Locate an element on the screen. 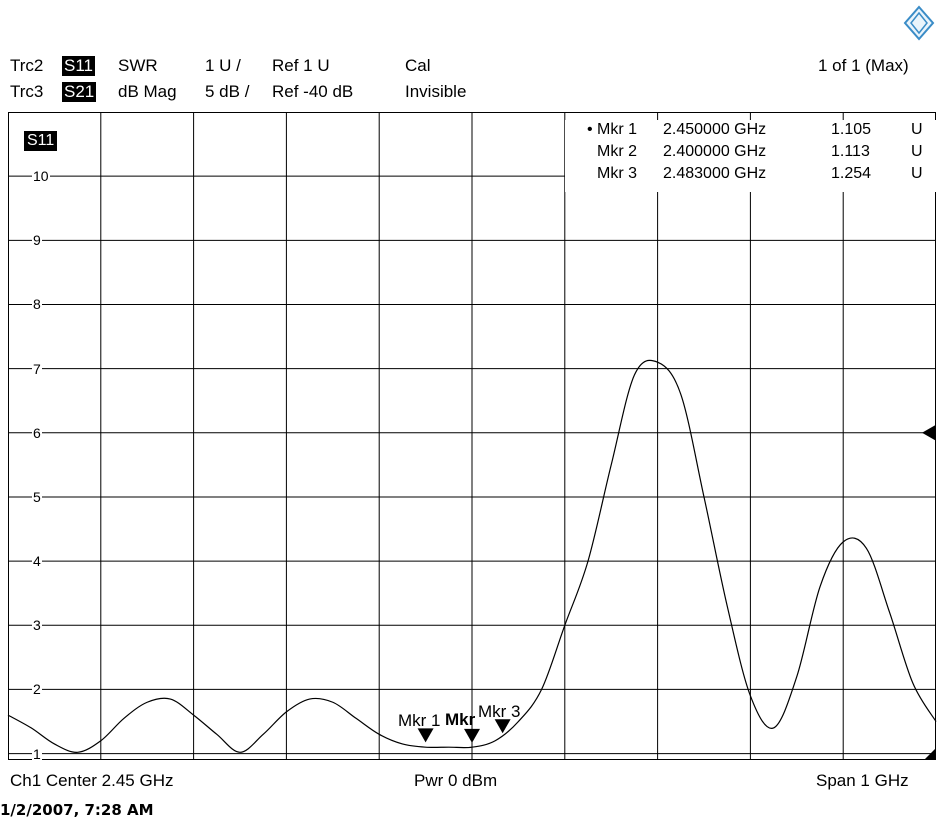 The width and height of the screenshot is (942, 825). marker-1-label: Mkr 1 is located at coordinates (419, 720).